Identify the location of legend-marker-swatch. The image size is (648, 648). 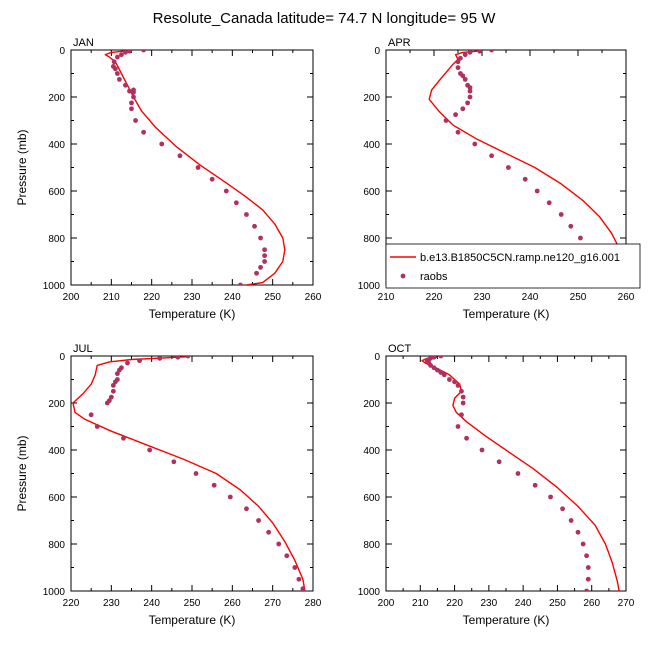
(403, 276).